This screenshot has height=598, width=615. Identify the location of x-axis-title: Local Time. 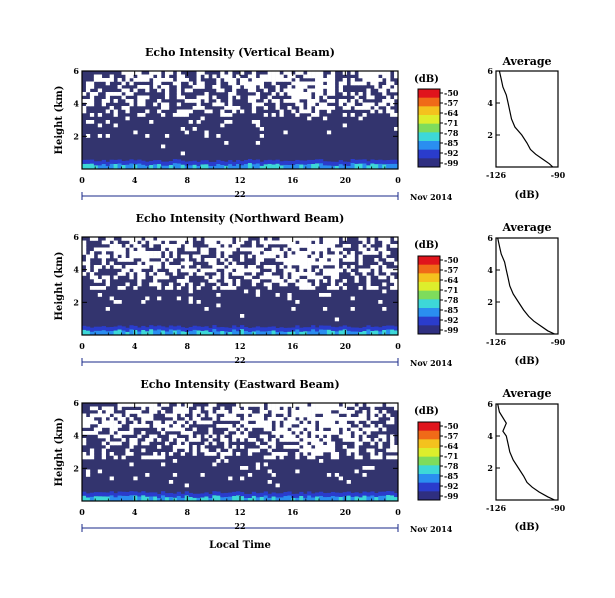
(240, 545).